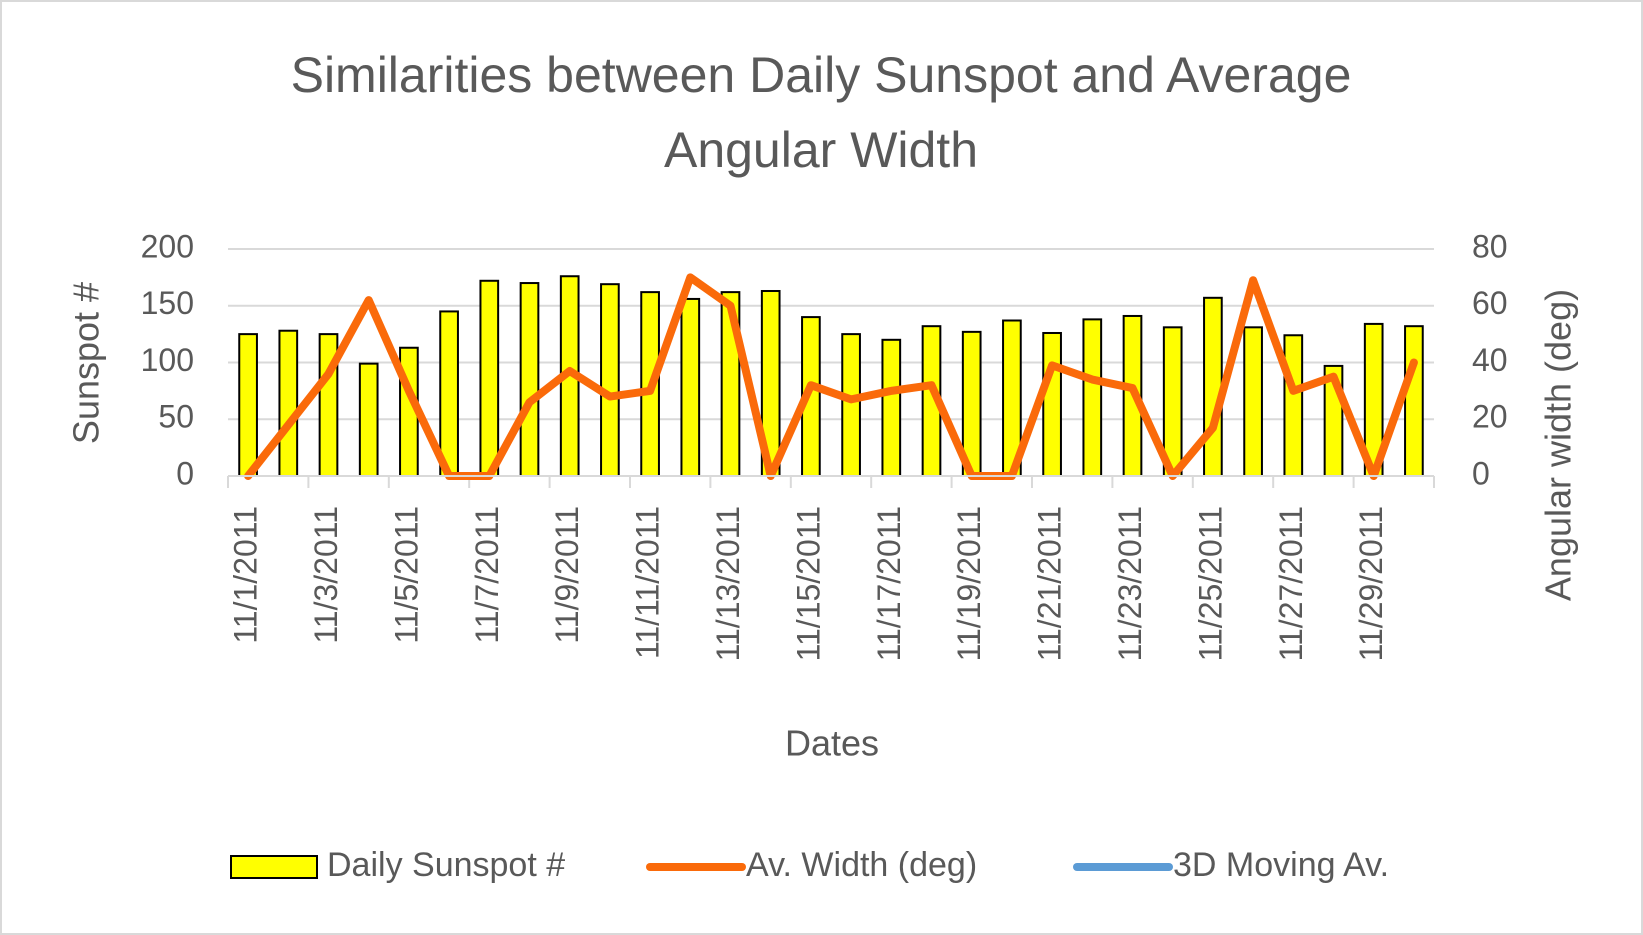 The image size is (1643, 935). What do you see at coordinates (406, 575) in the screenshot?
I see `x-tick-label: 11/5/2011` at bounding box center [406, 575].